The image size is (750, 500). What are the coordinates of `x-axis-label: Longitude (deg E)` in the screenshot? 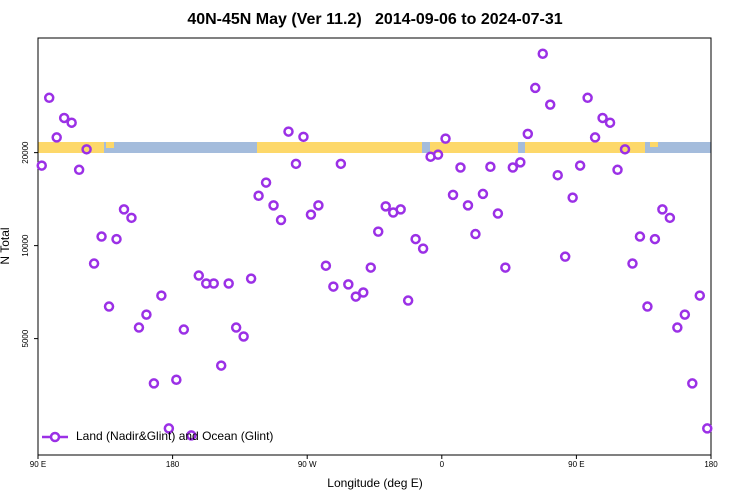 It's located at (374, 483).